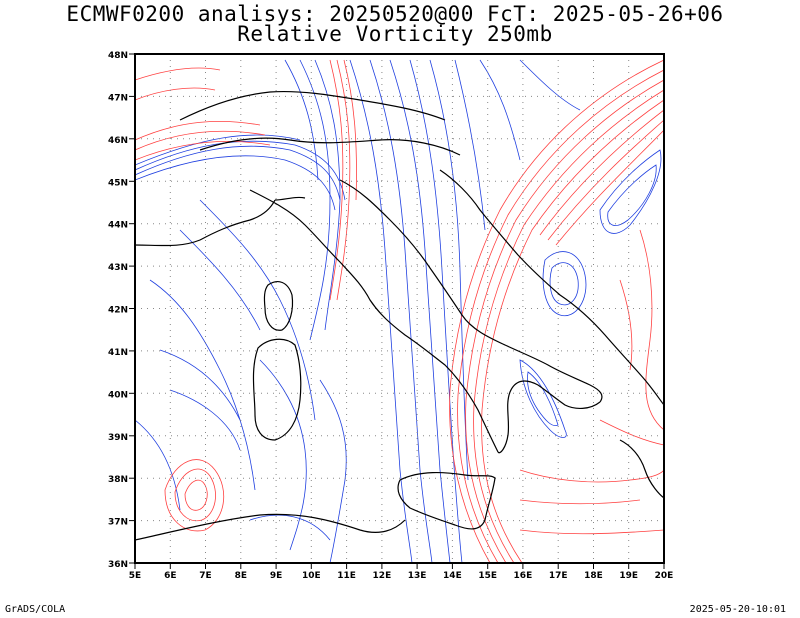  Describe the element at coordinates (593, 576) in the screenshot. I see `lon-label: 18E` at that location.